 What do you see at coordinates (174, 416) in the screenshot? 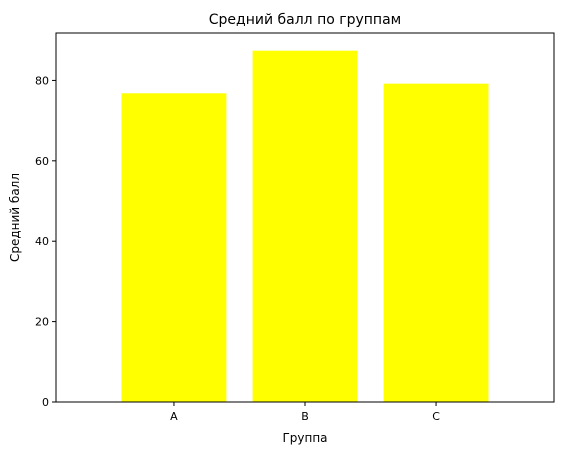
I see `x-tick-label-A: A` at bounding box center [174, 416].